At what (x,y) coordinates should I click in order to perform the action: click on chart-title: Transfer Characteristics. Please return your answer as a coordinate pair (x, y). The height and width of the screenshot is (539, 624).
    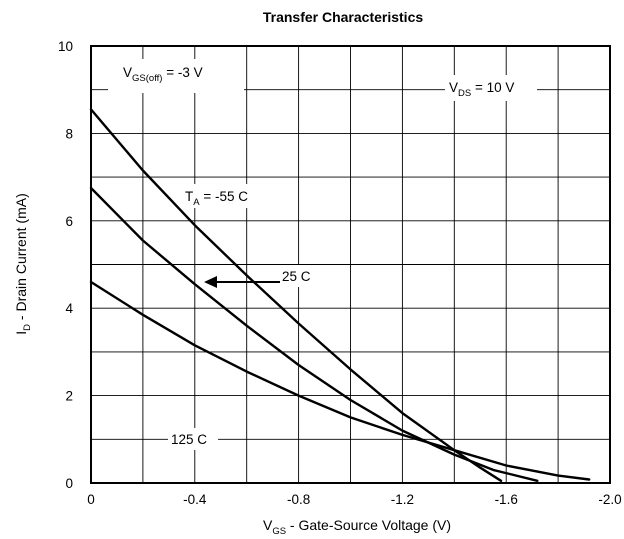
    Looking at the image, I should click on (343, 17).